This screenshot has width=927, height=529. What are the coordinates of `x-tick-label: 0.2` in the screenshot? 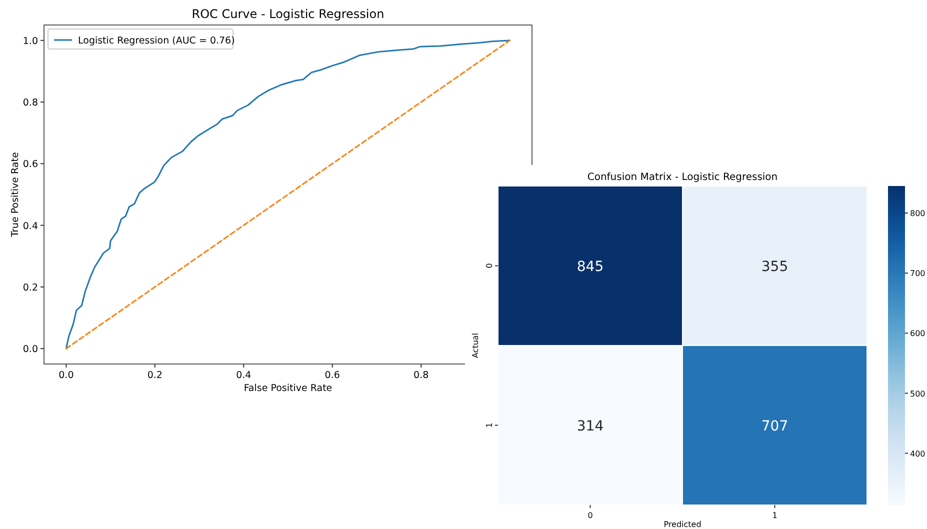 It's located at (154, 375).